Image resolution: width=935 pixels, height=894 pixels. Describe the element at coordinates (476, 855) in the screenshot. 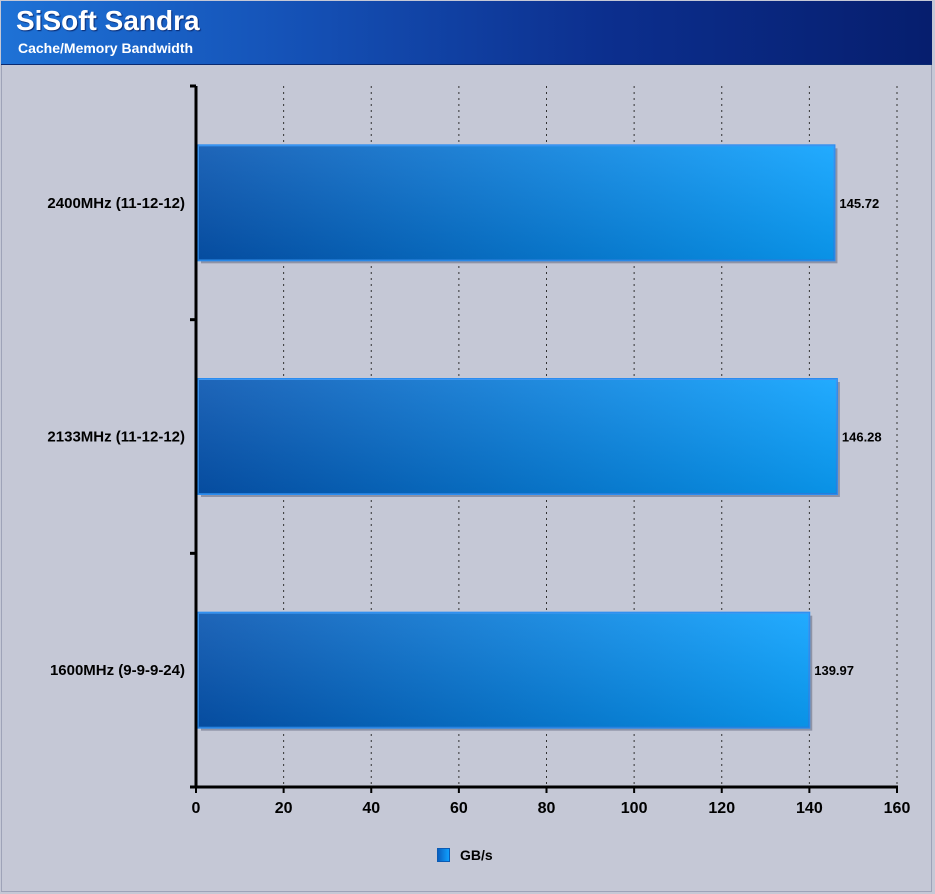

I see `legend-label: GB/s` at that location.